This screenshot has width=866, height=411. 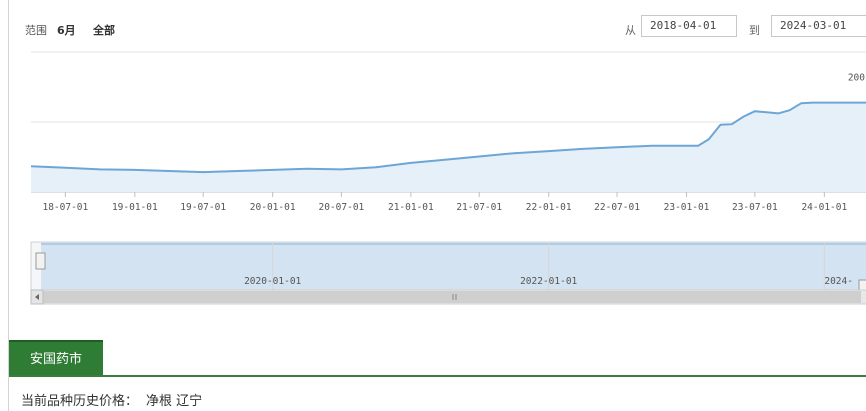 What do you see at coordinates (548, 281) in the screenshot?
I see `navigator-tick-label: 2022-01-01` at bounding box center [548, 281].